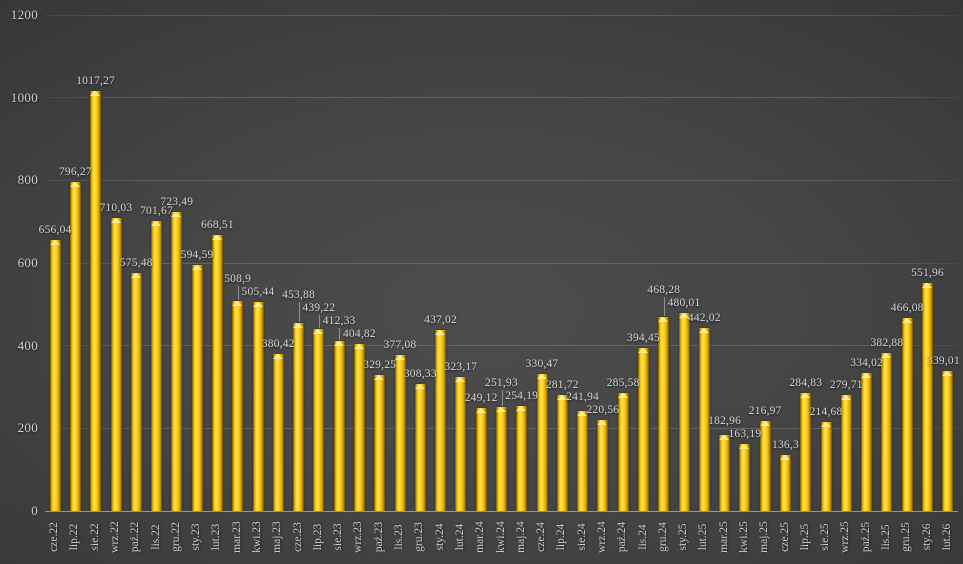 The width and height of the screenshot is (963, 564). What do you see at coordinates (561, 537) in the screenshot?
I see `x-axis-category-label: lip.24` at bounding box center [561, 537].